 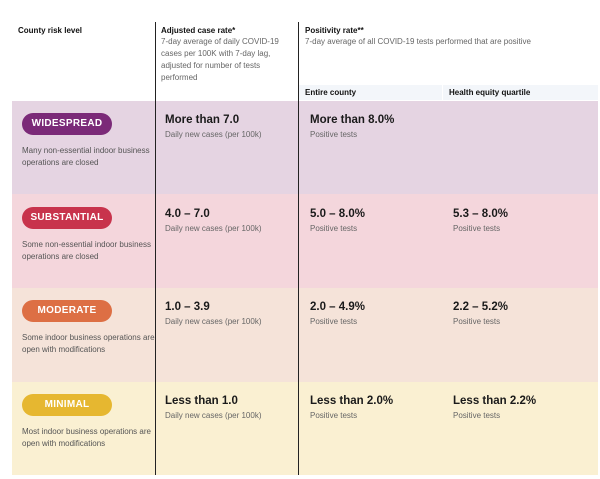 What do you see at coordinates (494, 408) in the screenshot?
I see `equity-positivity-cell: Less than 2.2% Positive tests` at bounding box center [494, 408].